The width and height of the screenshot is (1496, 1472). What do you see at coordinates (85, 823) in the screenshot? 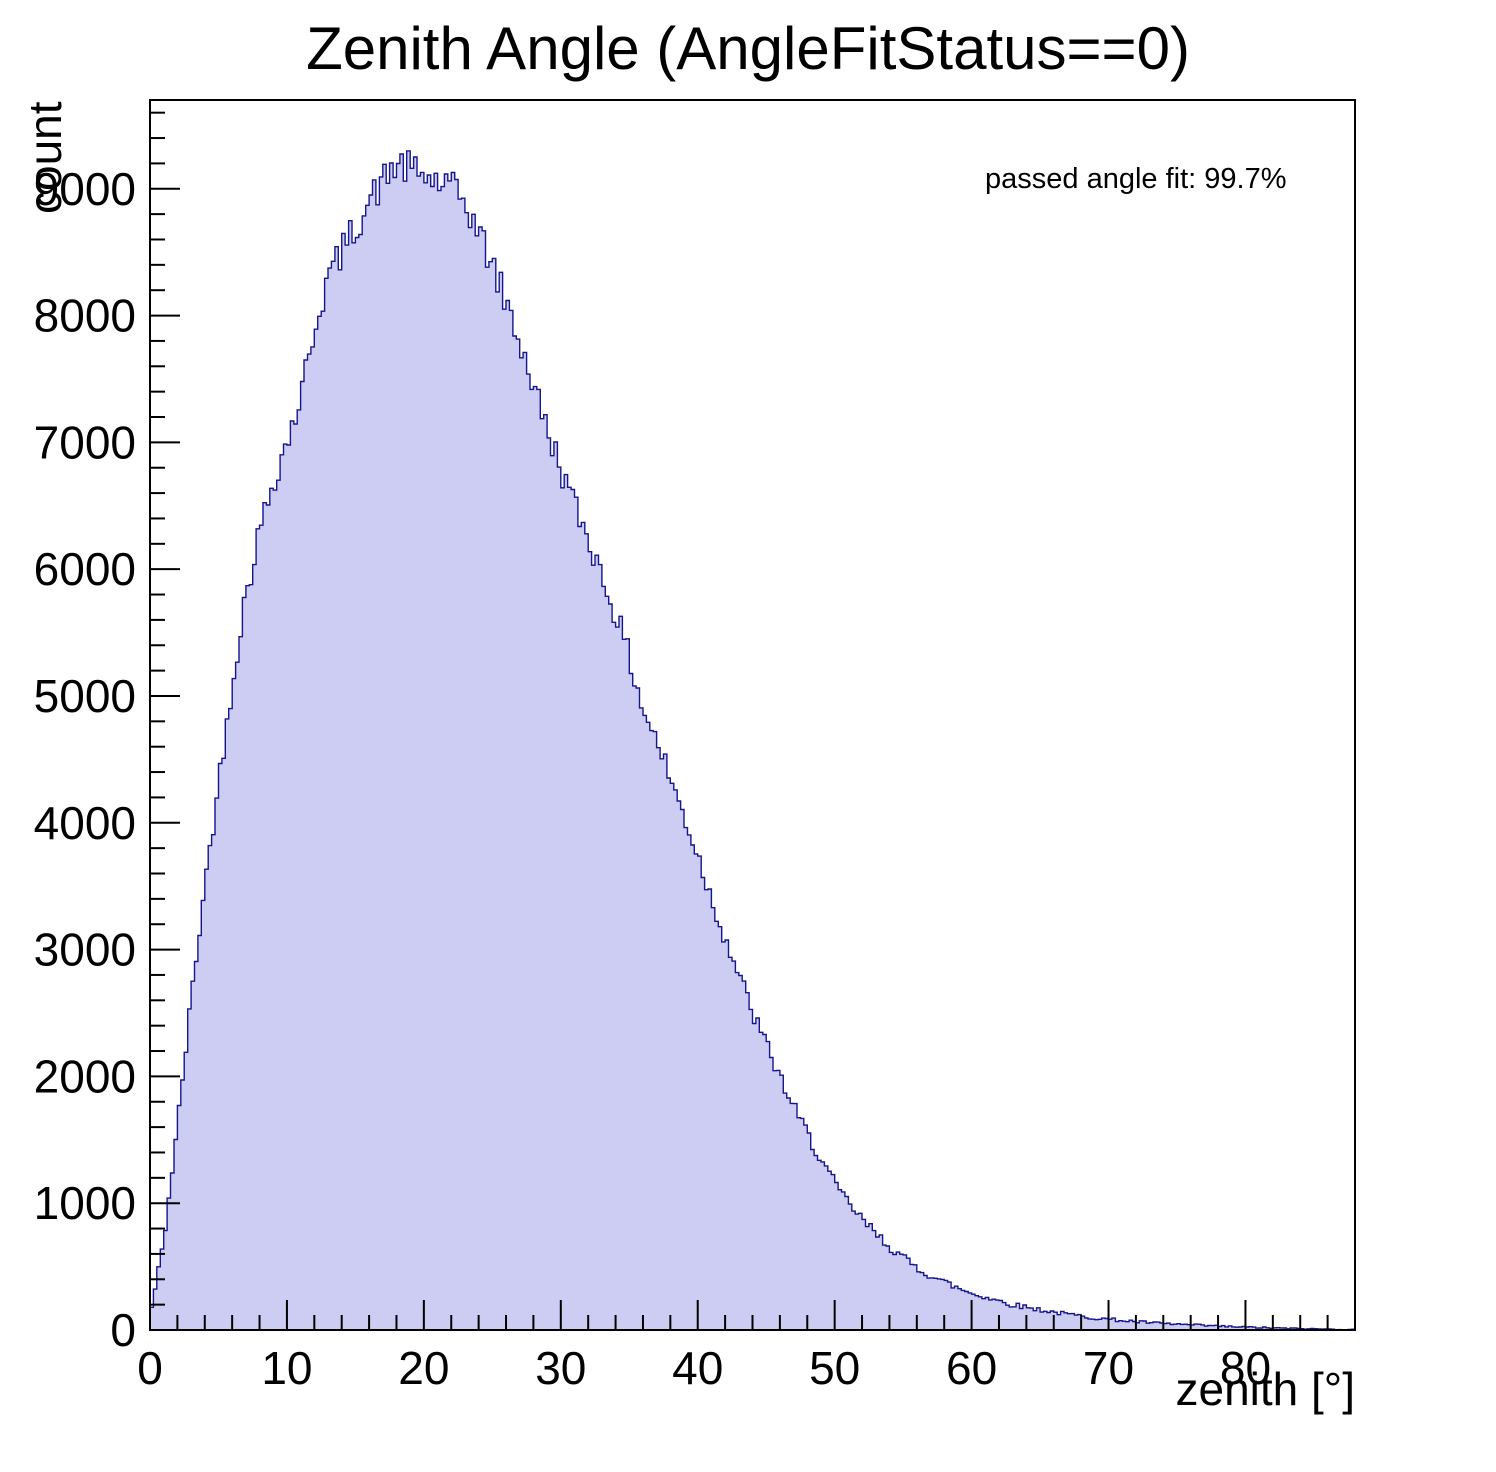
I see `y-tick-label: 4000` at bounding box center [85, 823].